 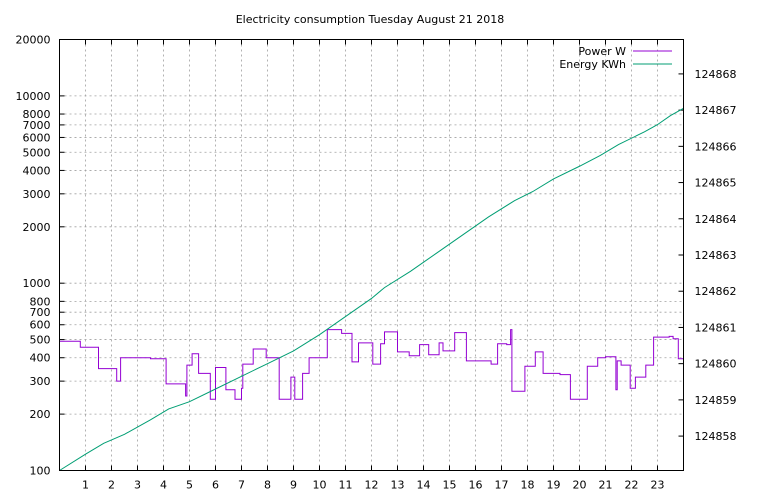 What do you see at coordinates (40, 325) in the screenshot?
I see `y-tick-label: 600` at bounding box center [40, 325].